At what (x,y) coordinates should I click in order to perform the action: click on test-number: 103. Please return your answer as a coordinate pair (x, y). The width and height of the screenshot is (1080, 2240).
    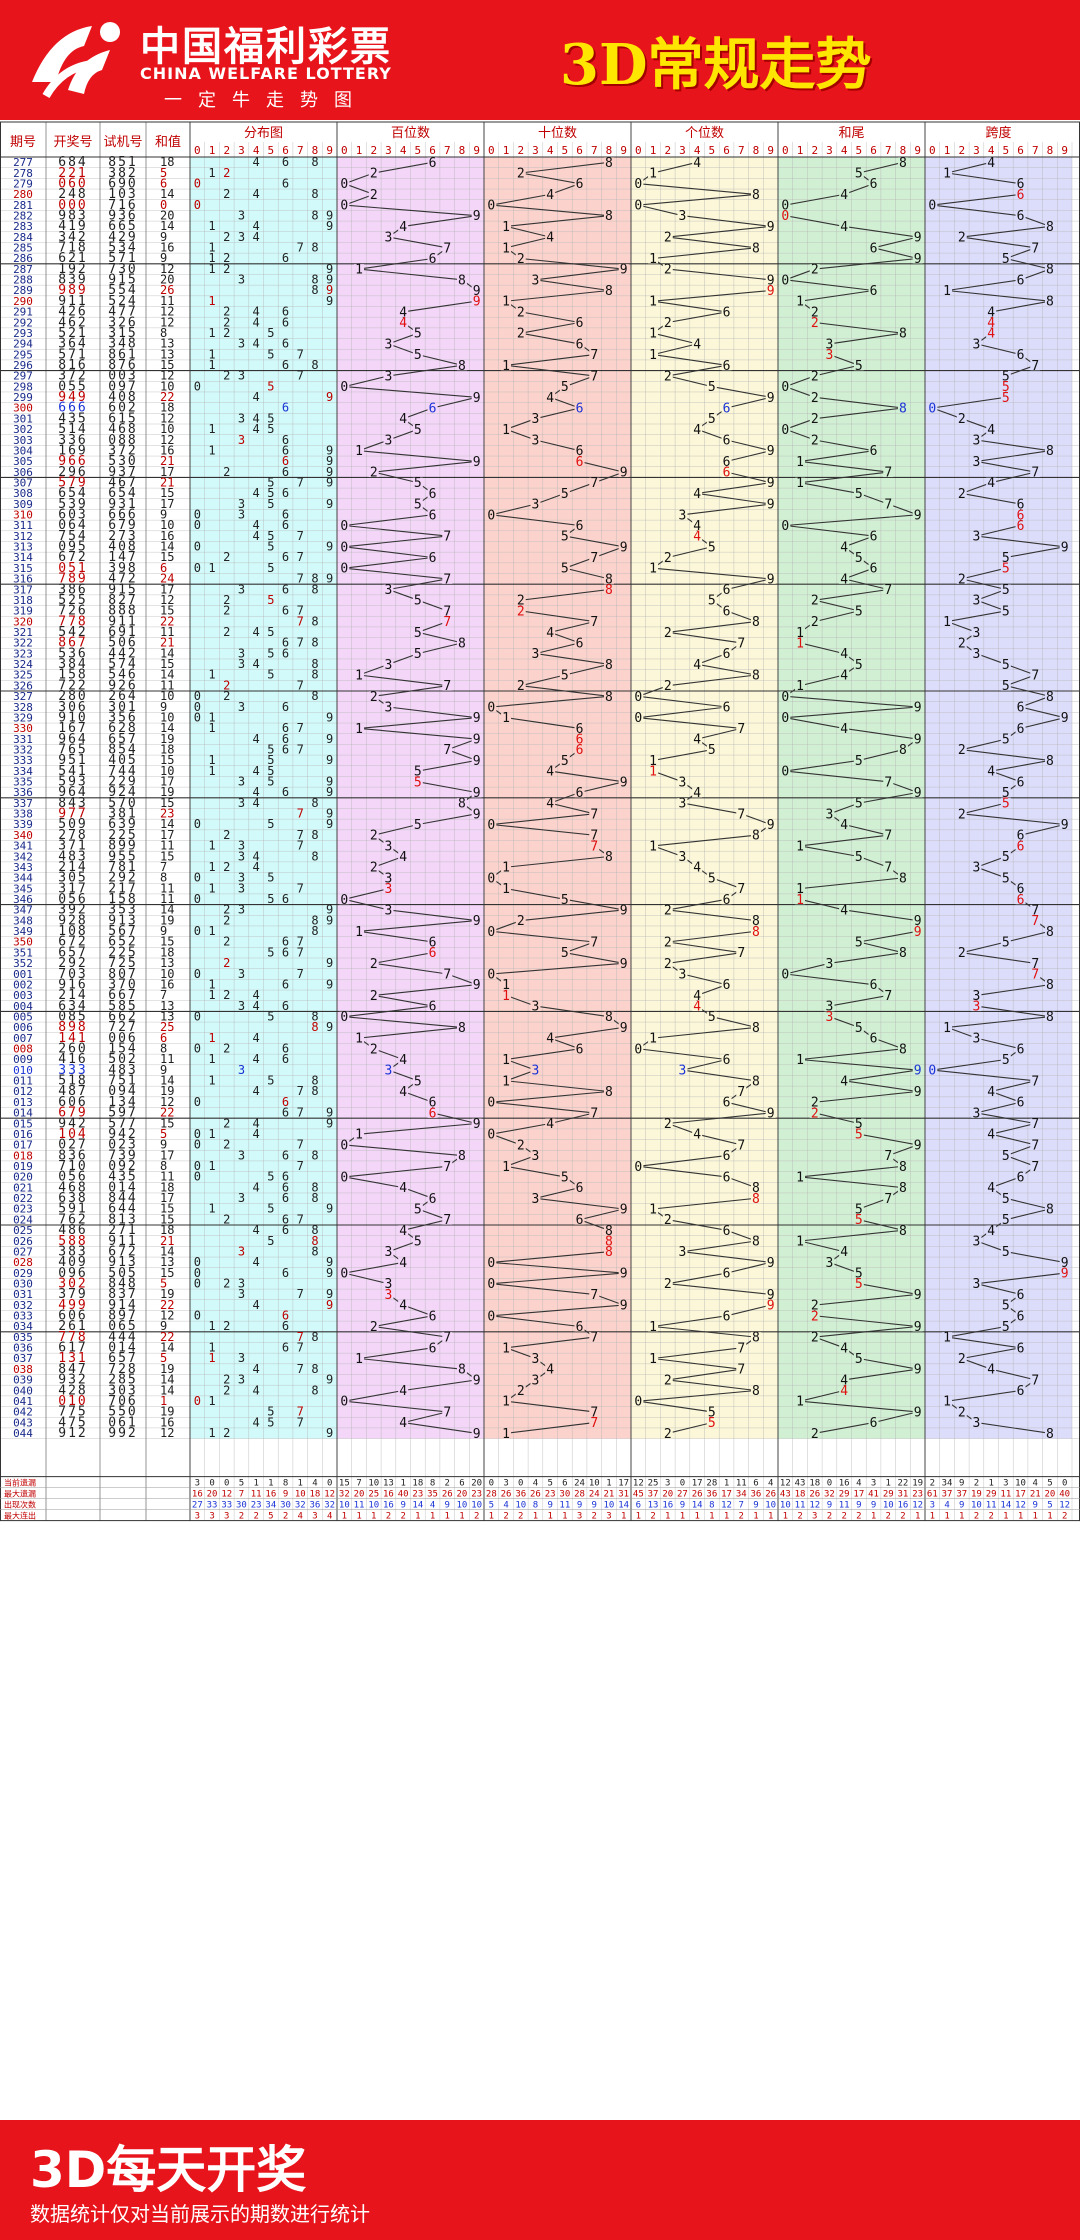
    Looking at the image, I should click on (122, 194).